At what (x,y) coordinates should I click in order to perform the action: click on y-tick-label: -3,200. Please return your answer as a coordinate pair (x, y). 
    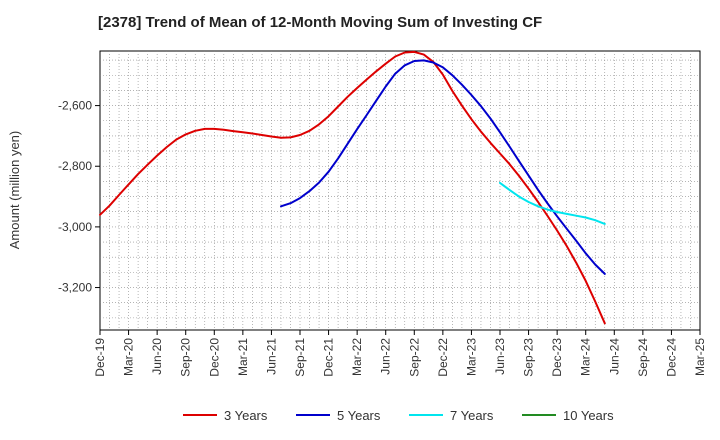
    Looking at the image, I should click on (75, 288).